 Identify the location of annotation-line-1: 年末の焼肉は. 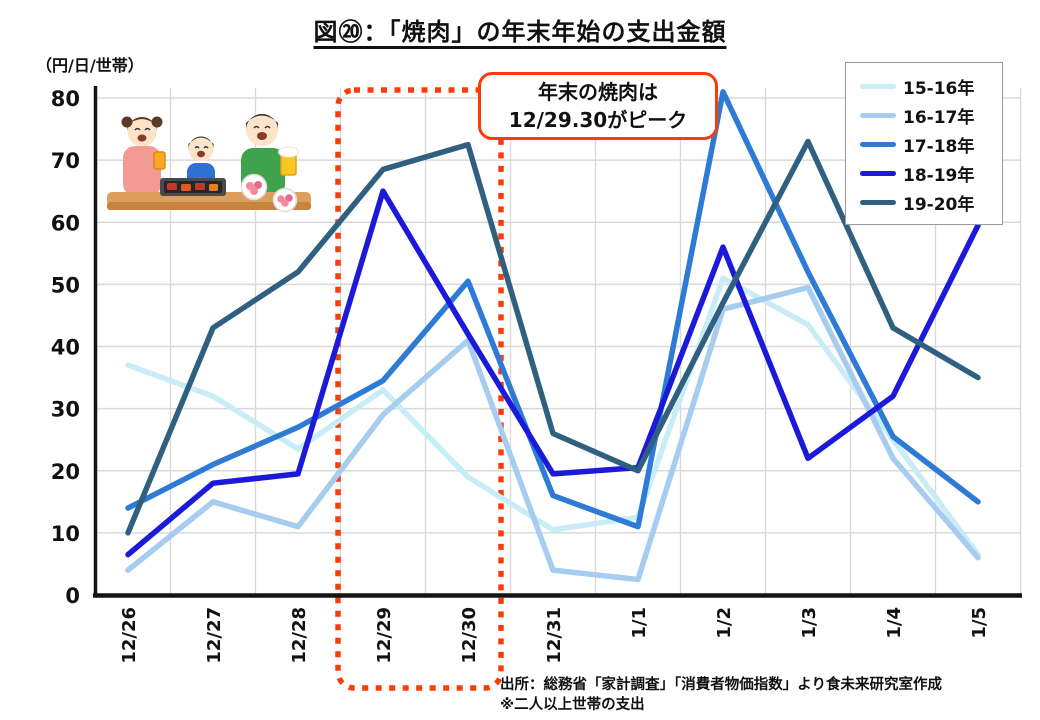
(598, 92).